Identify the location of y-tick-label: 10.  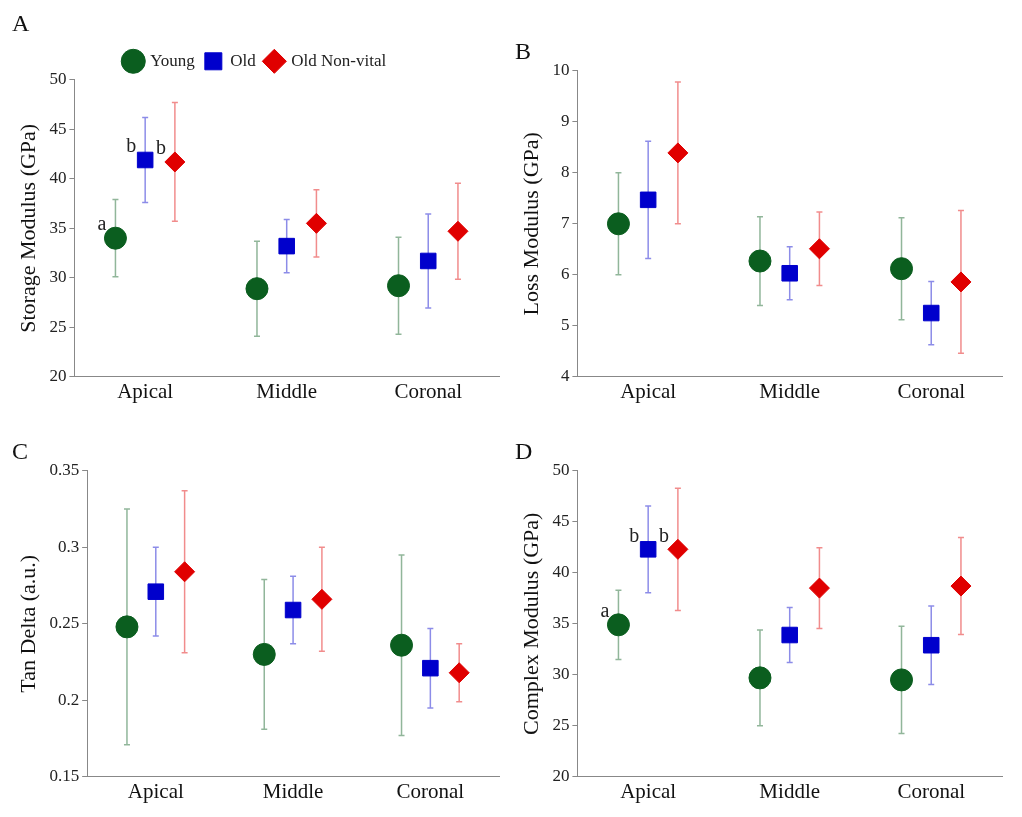
(561, 70).